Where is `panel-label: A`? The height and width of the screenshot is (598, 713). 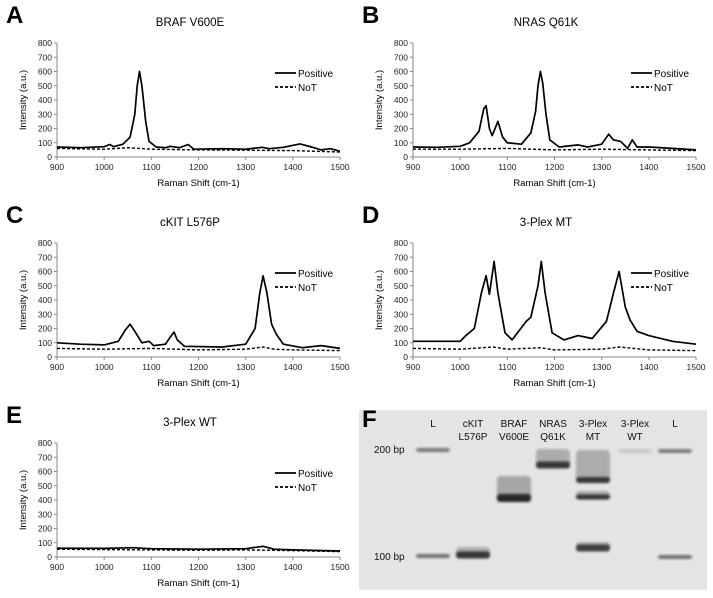
panel-label: A is located at coordinates (15, 15).